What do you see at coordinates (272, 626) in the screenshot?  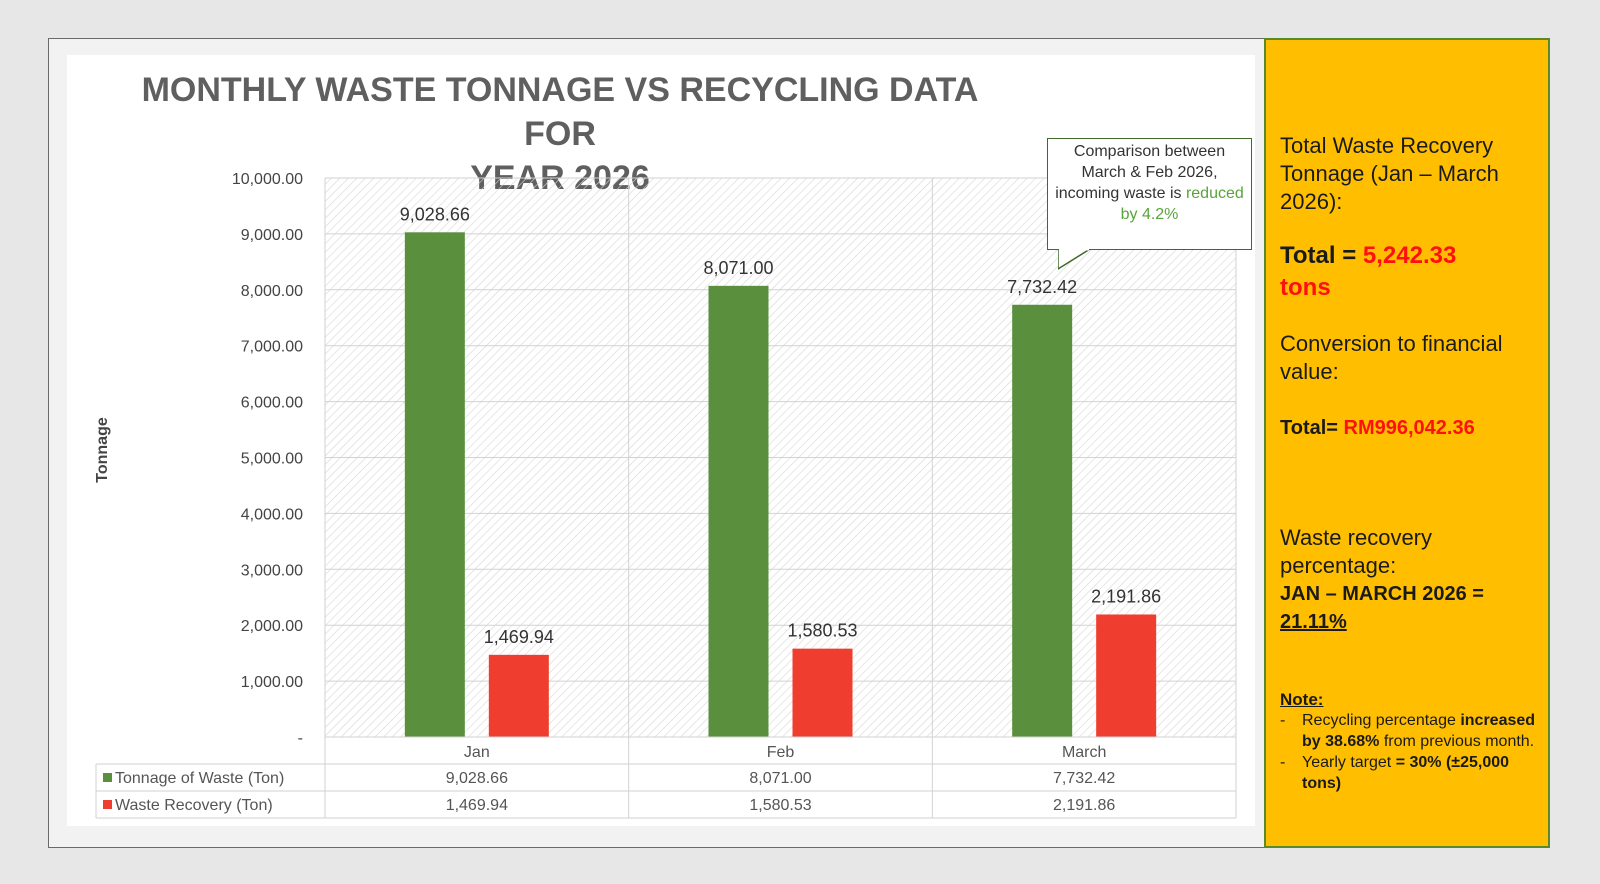 I see `y-tick-label: 2,000.00` at bounding box center [272, 626].